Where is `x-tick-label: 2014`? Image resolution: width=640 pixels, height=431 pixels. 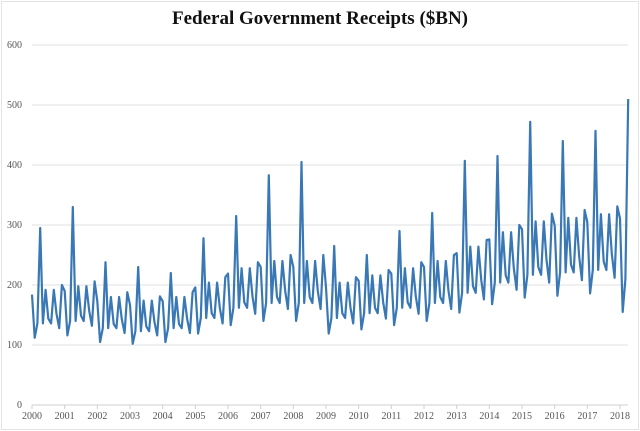
x-tick-label: 2014 is located at coordinates (489, 416).